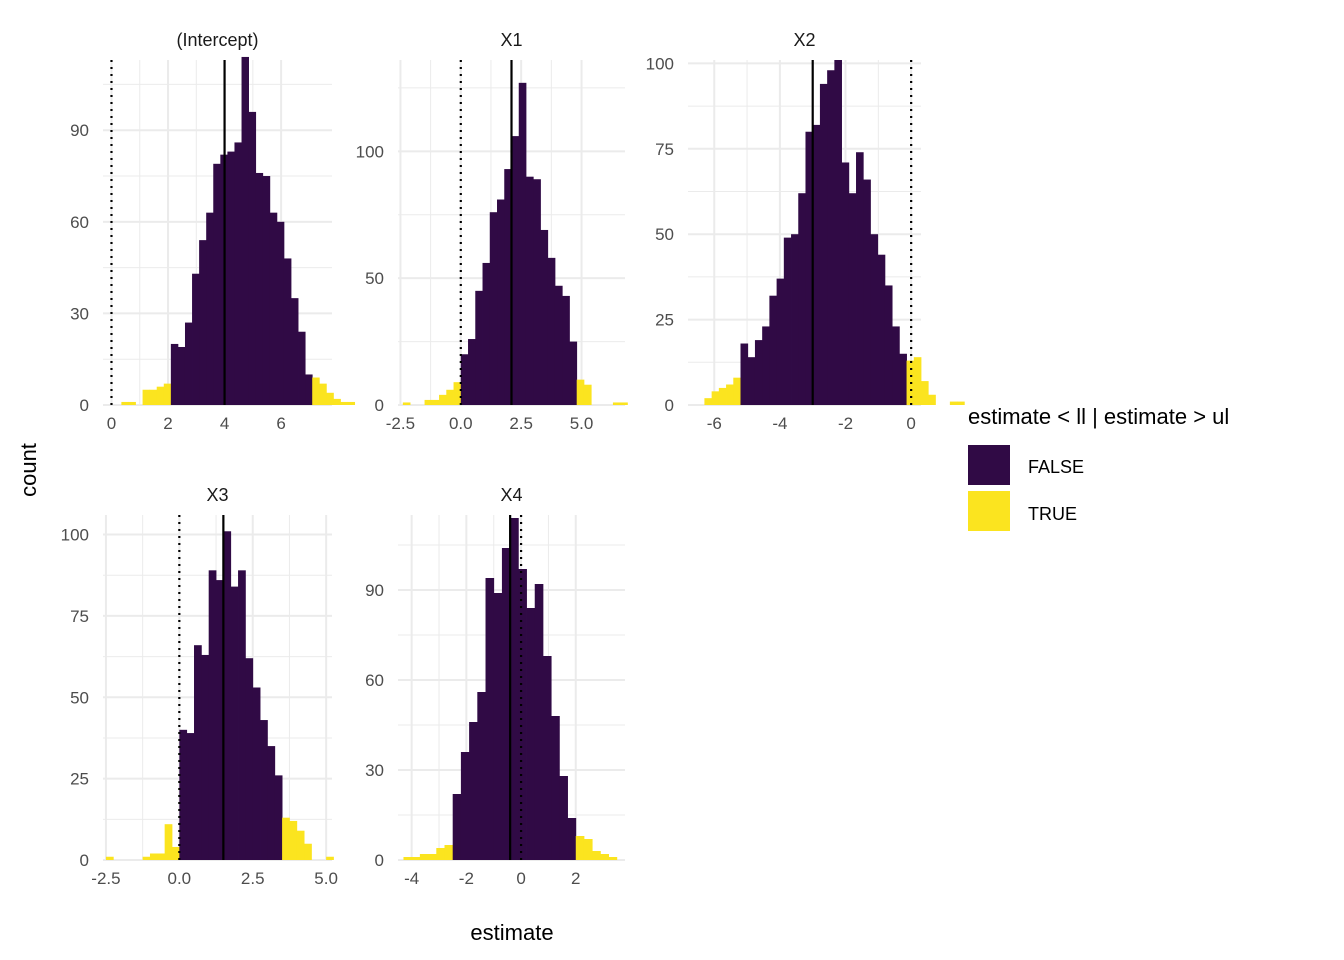 This screenshot has width=1344, height=960. What do you see at coordinates (28, 470) in the screenshot?
I see `y-axis-title: count` at bounding box center [28, 470].